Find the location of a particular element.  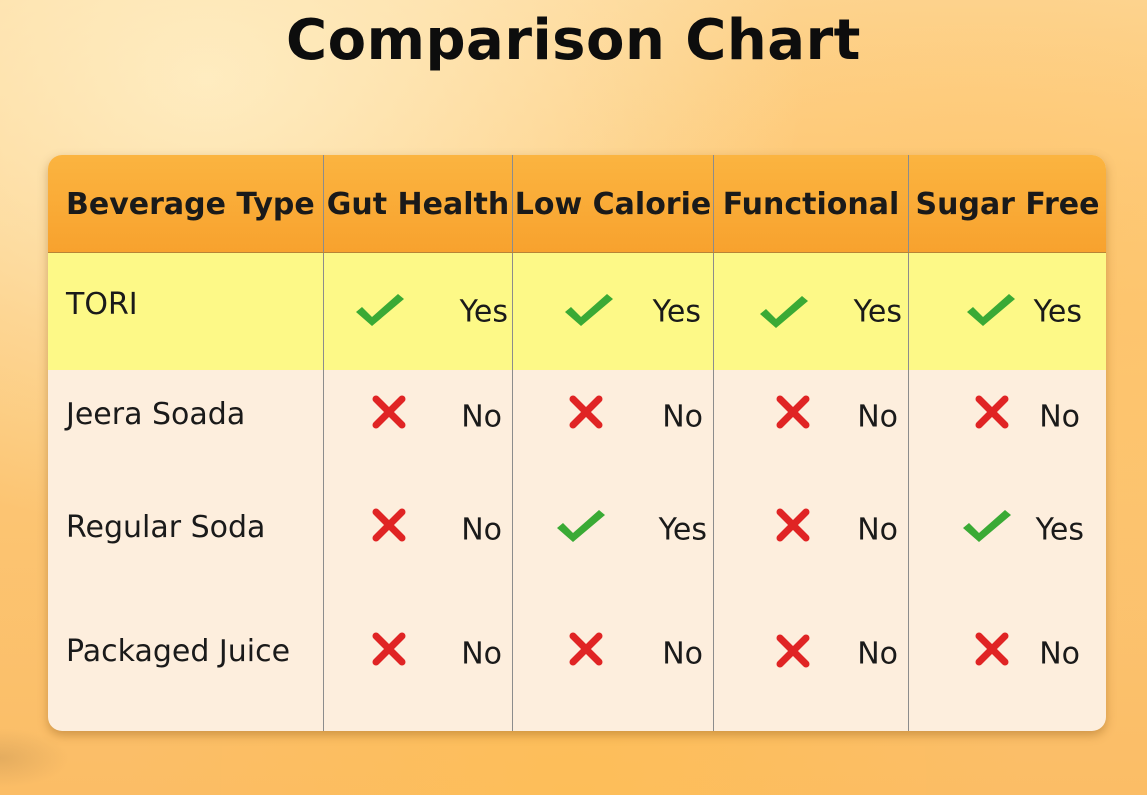

table-row: Regular Soda No Yes No Yes is located at coordinates (577, 539).